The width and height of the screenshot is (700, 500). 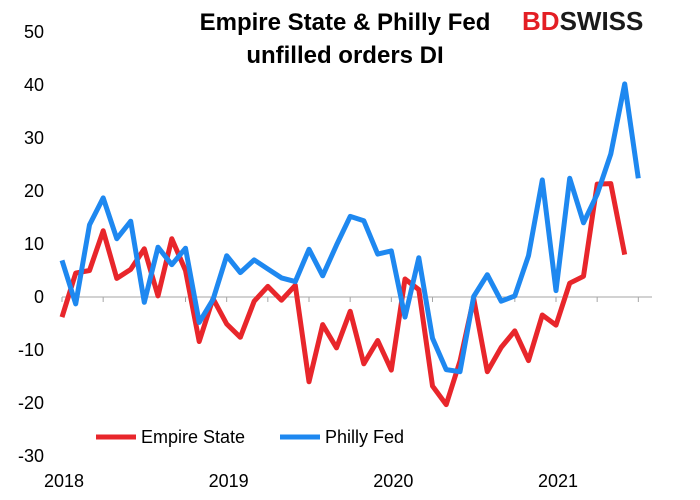 I want to click on legend-label-philly-fed: Philly Fed, so click(x=364, y=437).